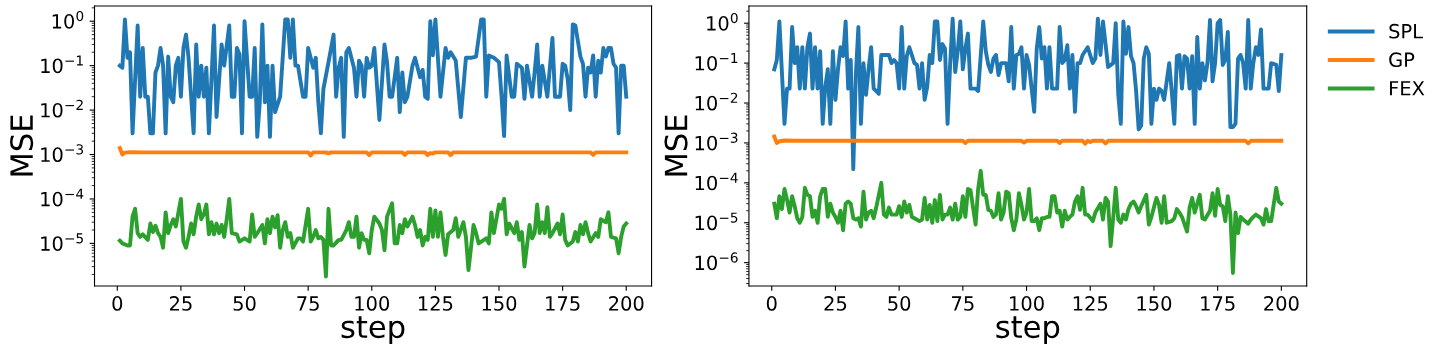  What do you see at coordinates (1406, 31) in the screenshot?
I see `legend-label: SPL` at bounding box center [1406, 31].